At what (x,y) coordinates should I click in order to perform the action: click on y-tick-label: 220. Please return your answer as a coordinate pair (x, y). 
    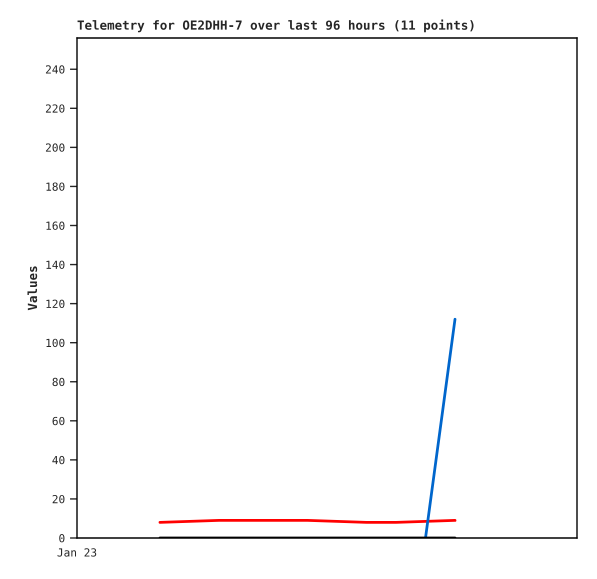
    Looking at the image, I should click on (55, 108).